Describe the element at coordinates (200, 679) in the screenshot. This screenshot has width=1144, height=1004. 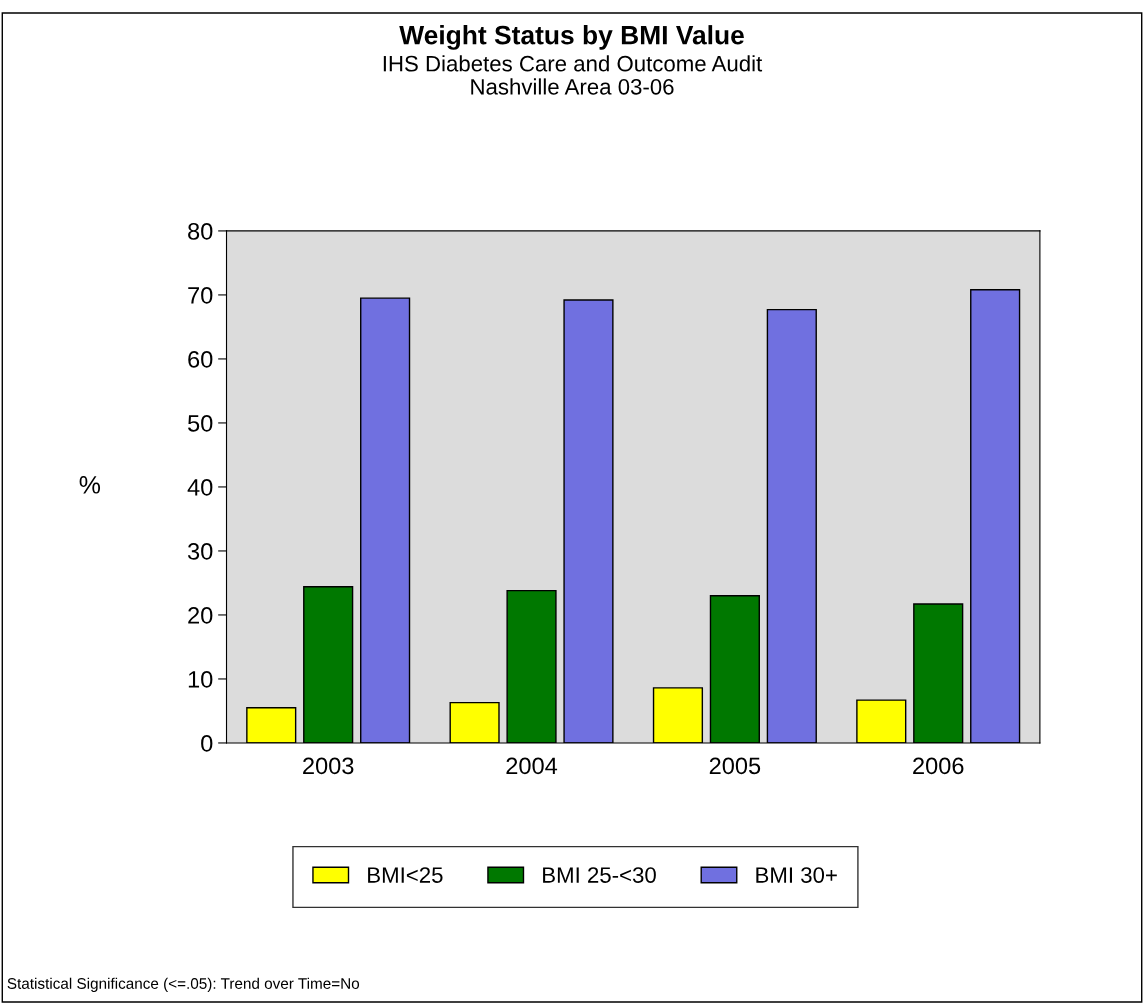
I see `y-tick-label: 10` at that location.